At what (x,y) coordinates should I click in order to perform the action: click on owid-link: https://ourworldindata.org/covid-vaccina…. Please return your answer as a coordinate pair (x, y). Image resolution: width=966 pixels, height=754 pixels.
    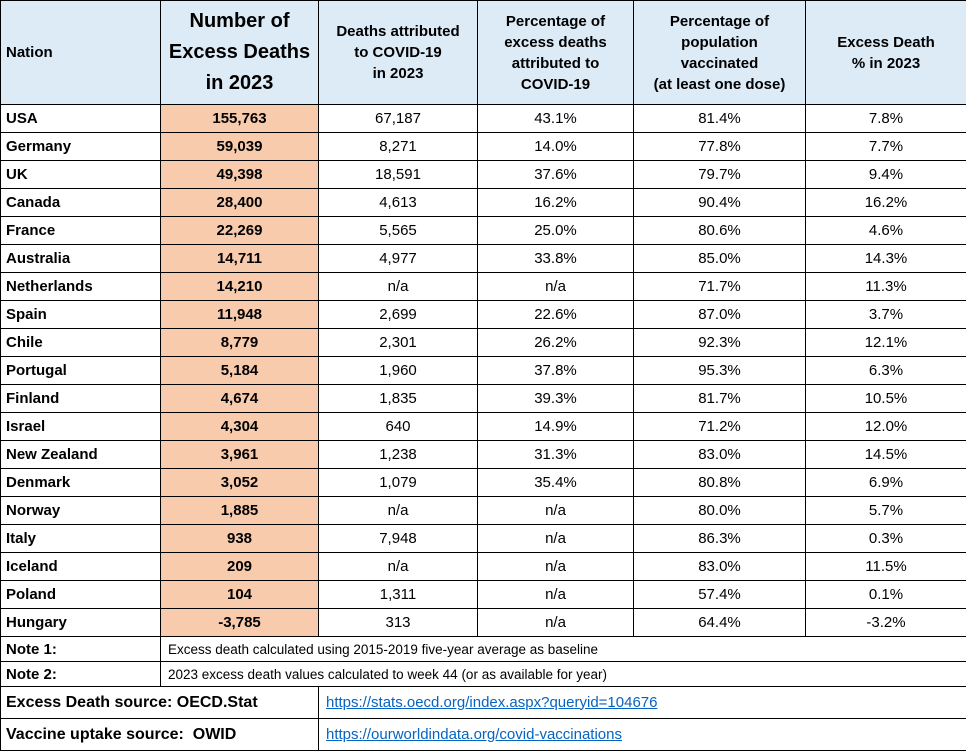
    Looking at the image, I should click on (474, 734).